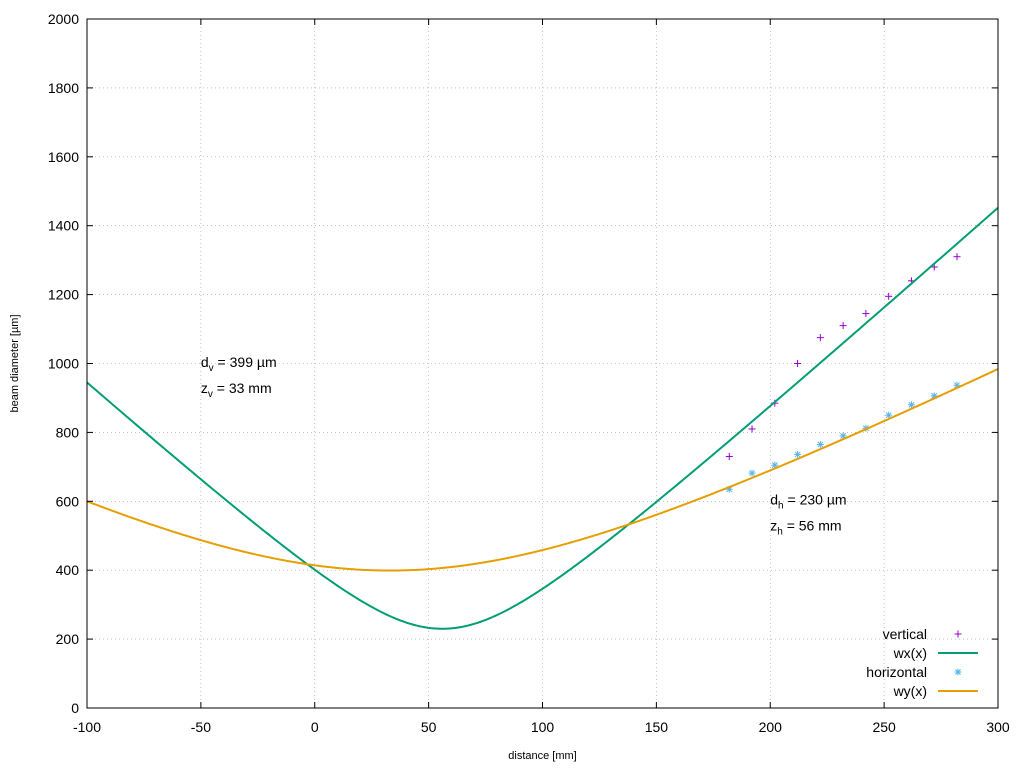 Image resolution: width=1024 pixels, height=768 pixels. Describe the element at coordinates (63, 364) in the screenshot. I see `y-tick-label: 1000` at that location.